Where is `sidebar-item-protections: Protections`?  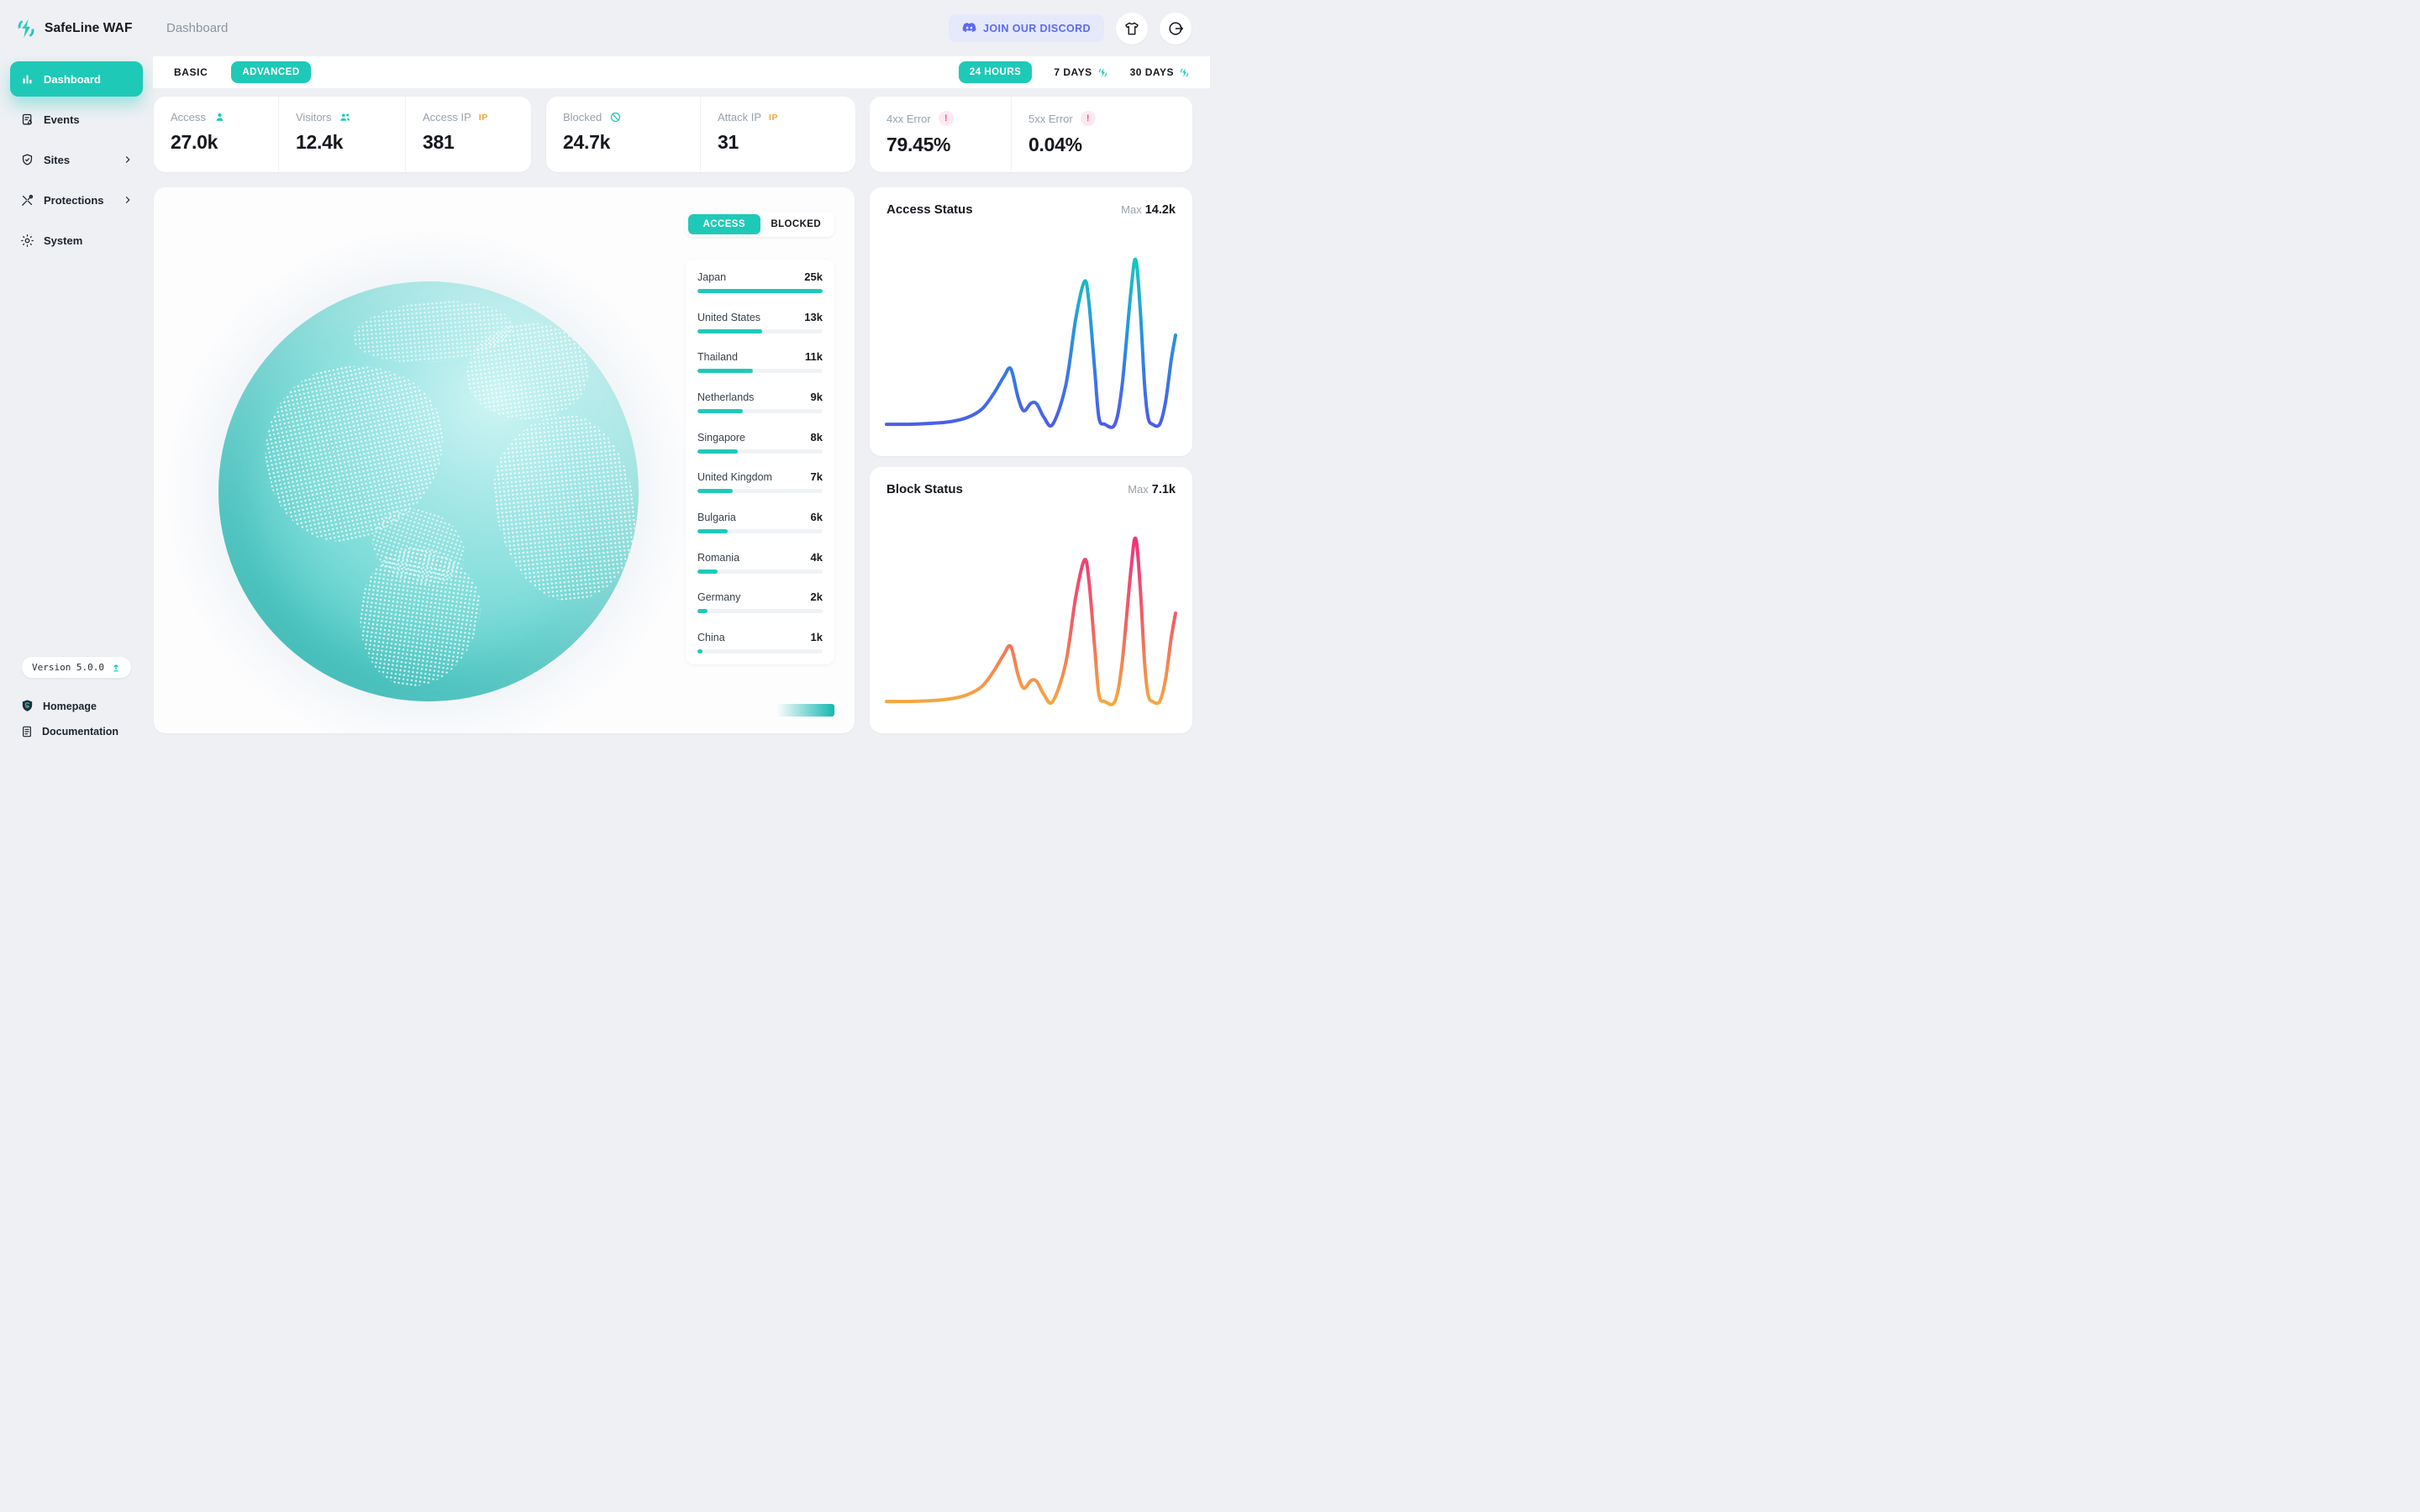 sidebar-item-protections: Protections is located at coordinates (77, 200).